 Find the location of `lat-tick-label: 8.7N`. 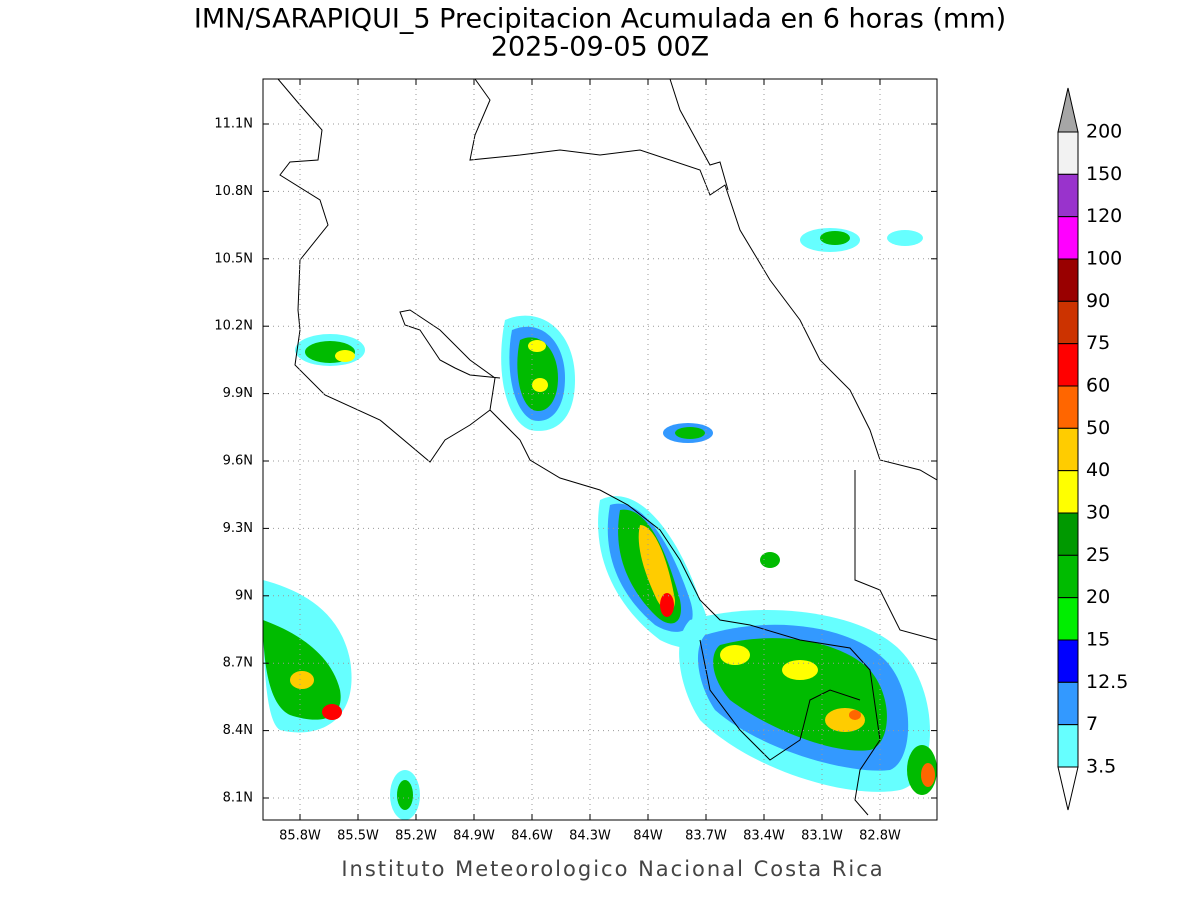

lat-tick-label: 8.7N is located at coordinates (238, 663).